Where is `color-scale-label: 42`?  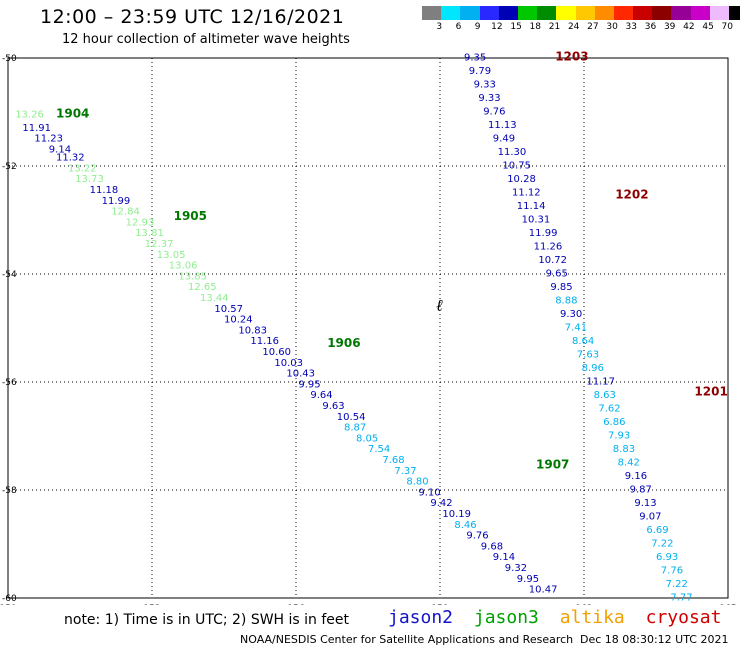
color-scale-label: 42 is located at coordinates (689, 27).